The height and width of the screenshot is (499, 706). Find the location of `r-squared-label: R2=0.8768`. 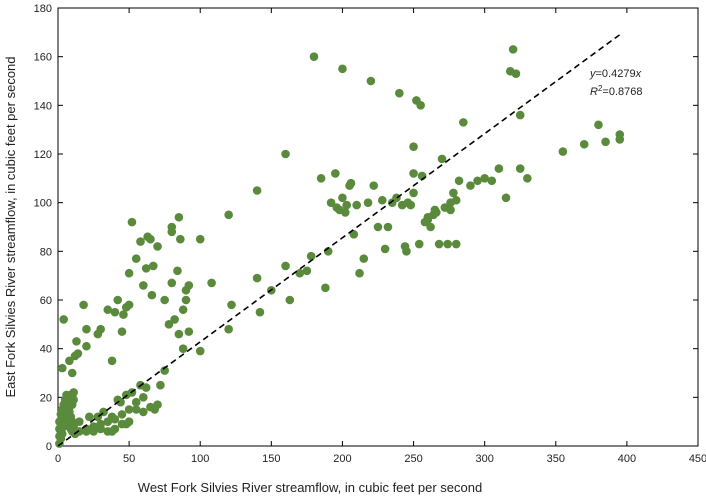

r-squared-label: R2=0.8768 is located at coordinates (616, 91).